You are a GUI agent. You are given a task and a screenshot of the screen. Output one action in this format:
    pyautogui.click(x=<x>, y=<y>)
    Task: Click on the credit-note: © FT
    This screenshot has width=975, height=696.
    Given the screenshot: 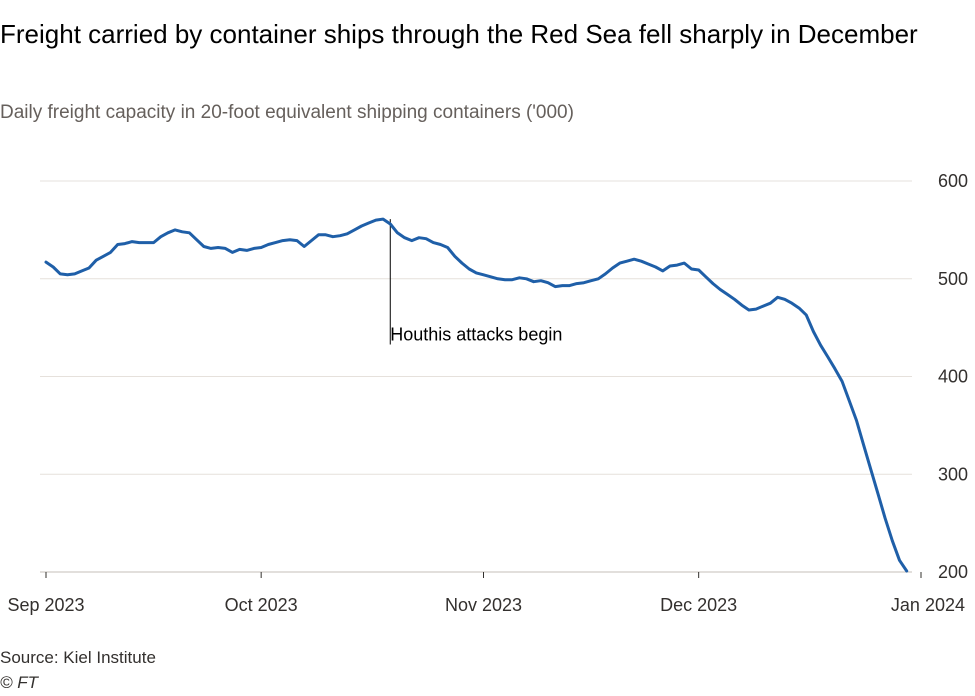 What is the action you would take?
    pyautogui.click(x=19, y=682)
    